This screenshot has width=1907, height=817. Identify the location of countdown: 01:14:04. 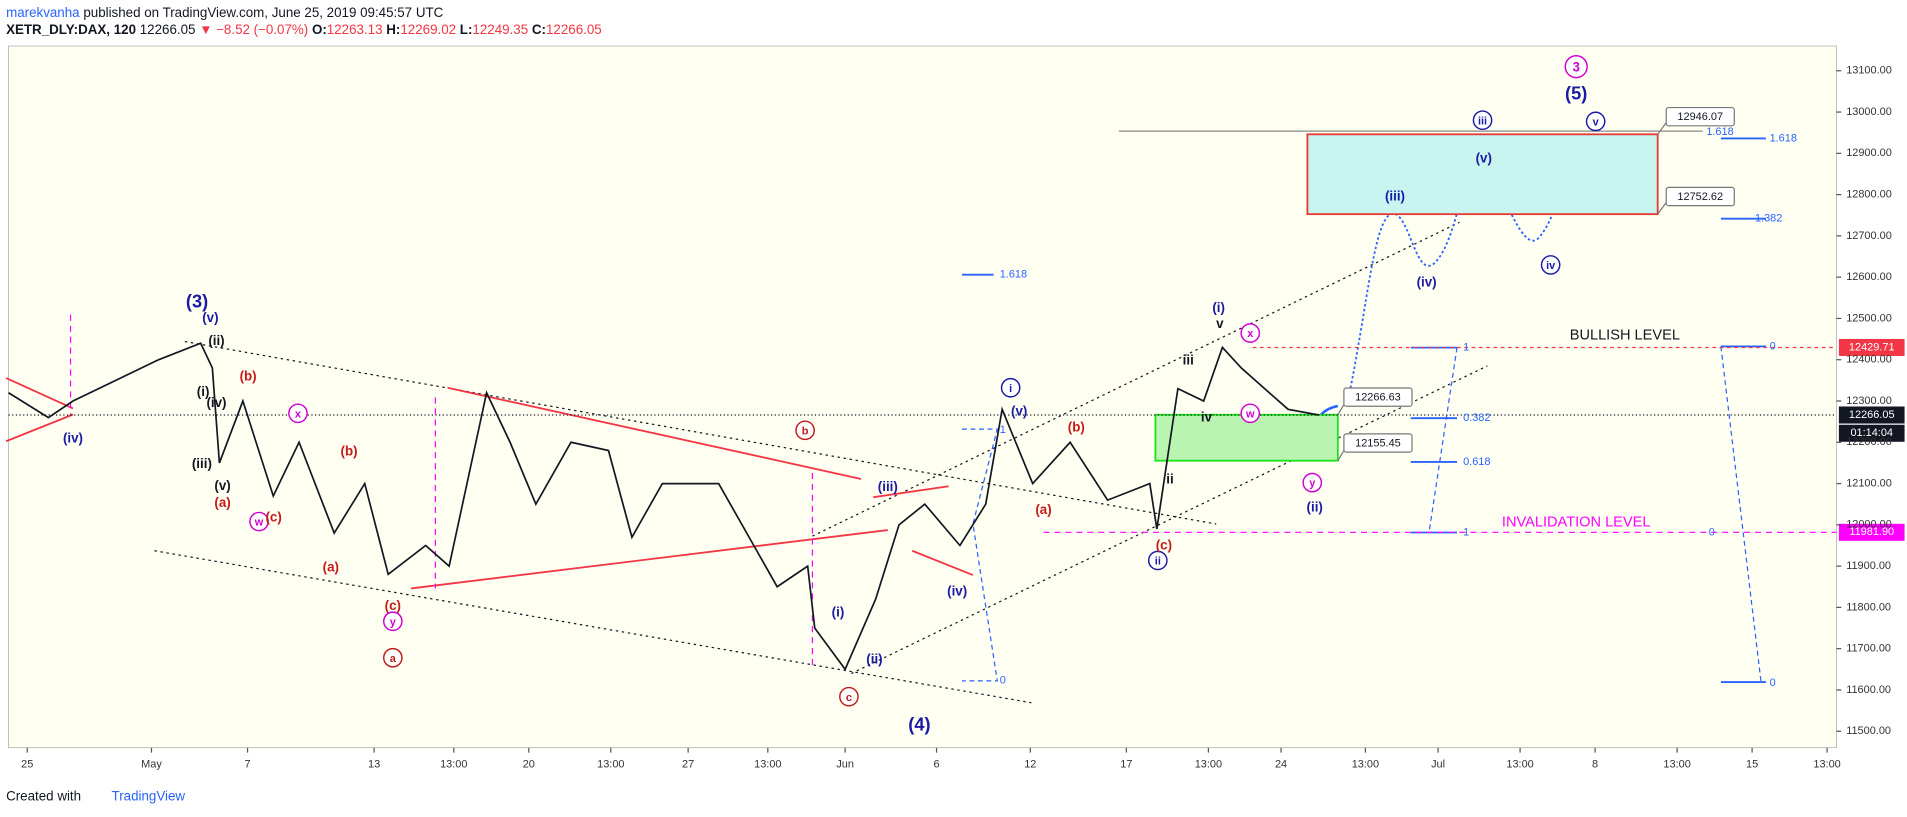
(1871, 433).